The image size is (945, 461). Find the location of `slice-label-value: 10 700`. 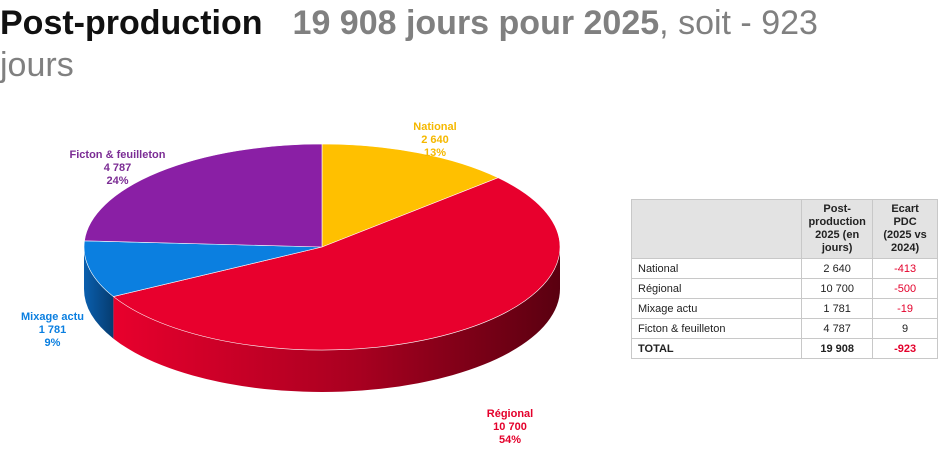

slice-label-value: 10 700 is located at coordinates (510, 427).